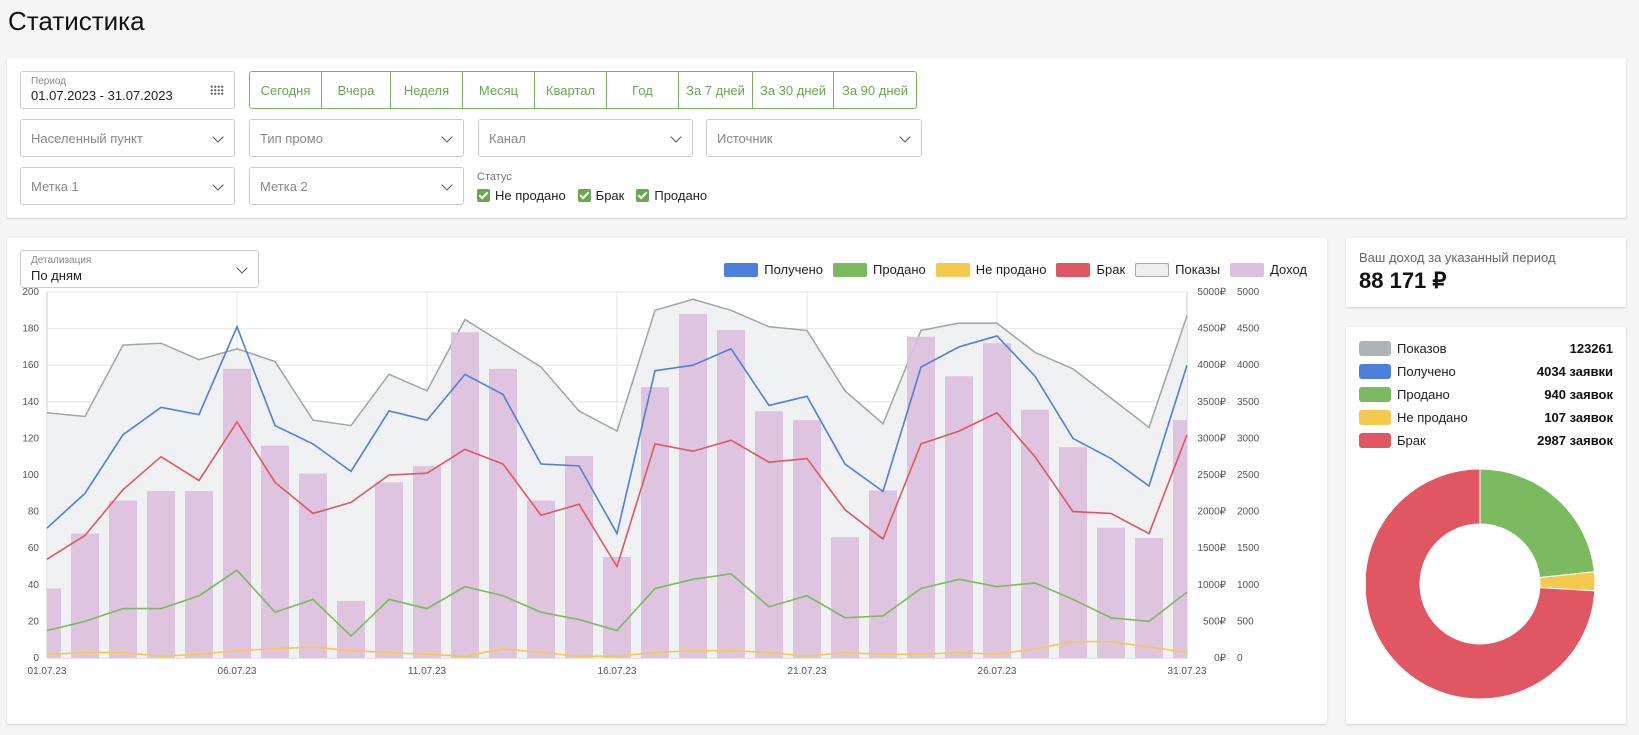 The width and height of the screenshot is (1639, 735). What do you see at coordinates (1411, 440) in the screenshot?
I see `summary-label: Брак` at bounding box center [1411, 440].